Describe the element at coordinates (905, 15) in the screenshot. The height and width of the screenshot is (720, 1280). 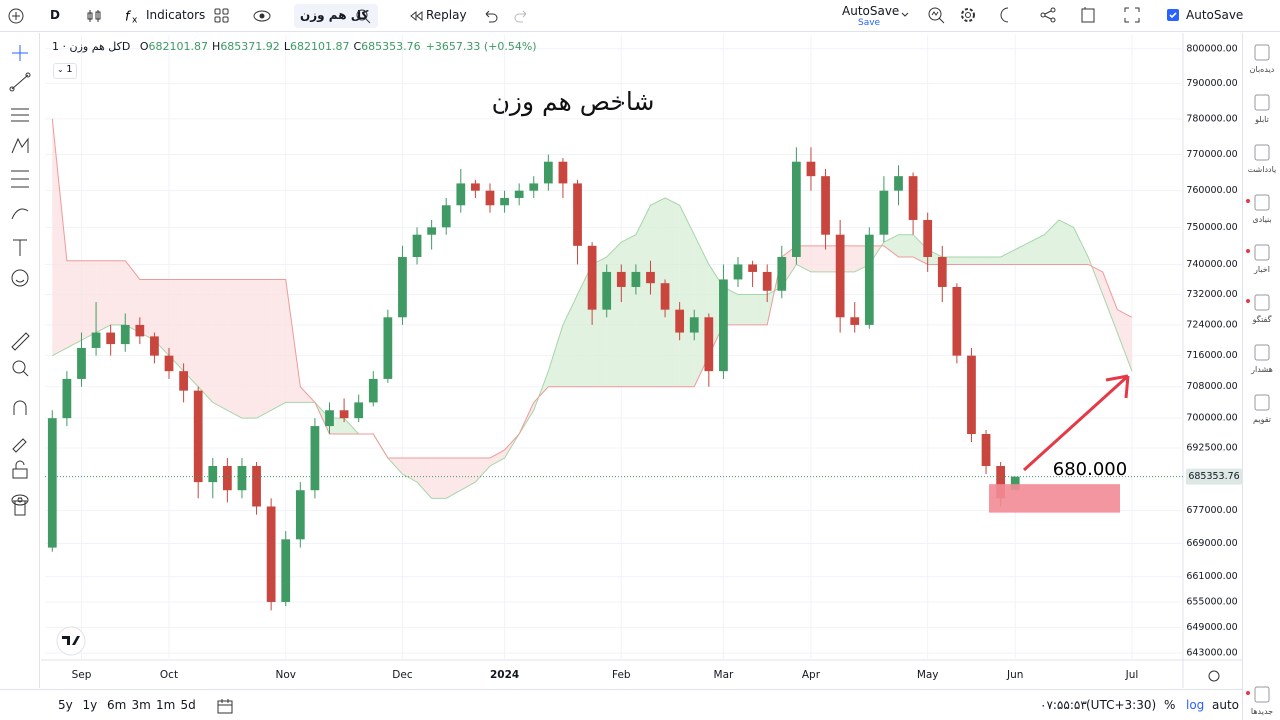
I see `dropdown` at that location.